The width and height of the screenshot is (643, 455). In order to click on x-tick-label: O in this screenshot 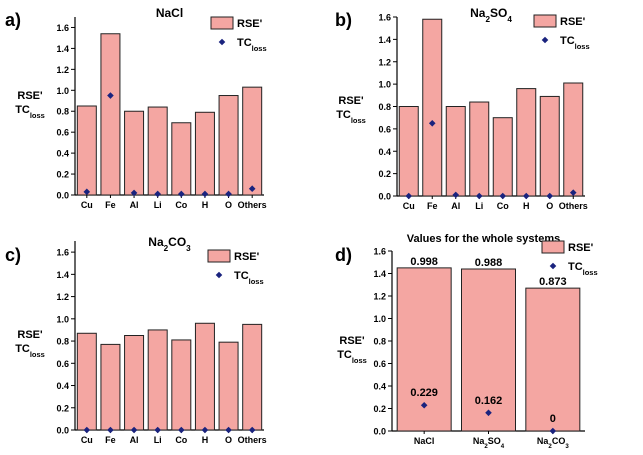, I will do `click(228, 440)`.